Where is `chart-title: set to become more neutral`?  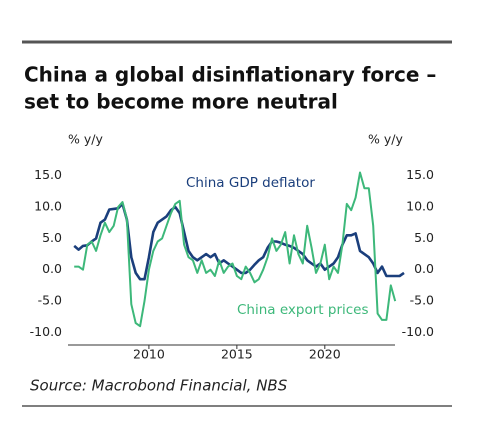
chart-title: set to become more neutral is located at coordinates (181, 102).